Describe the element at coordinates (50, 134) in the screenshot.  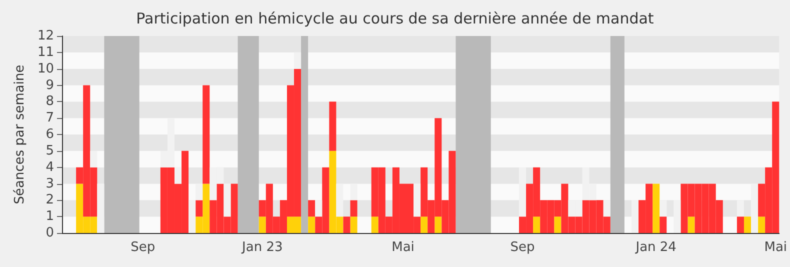
I see `y-tick-label: 6` at that location.